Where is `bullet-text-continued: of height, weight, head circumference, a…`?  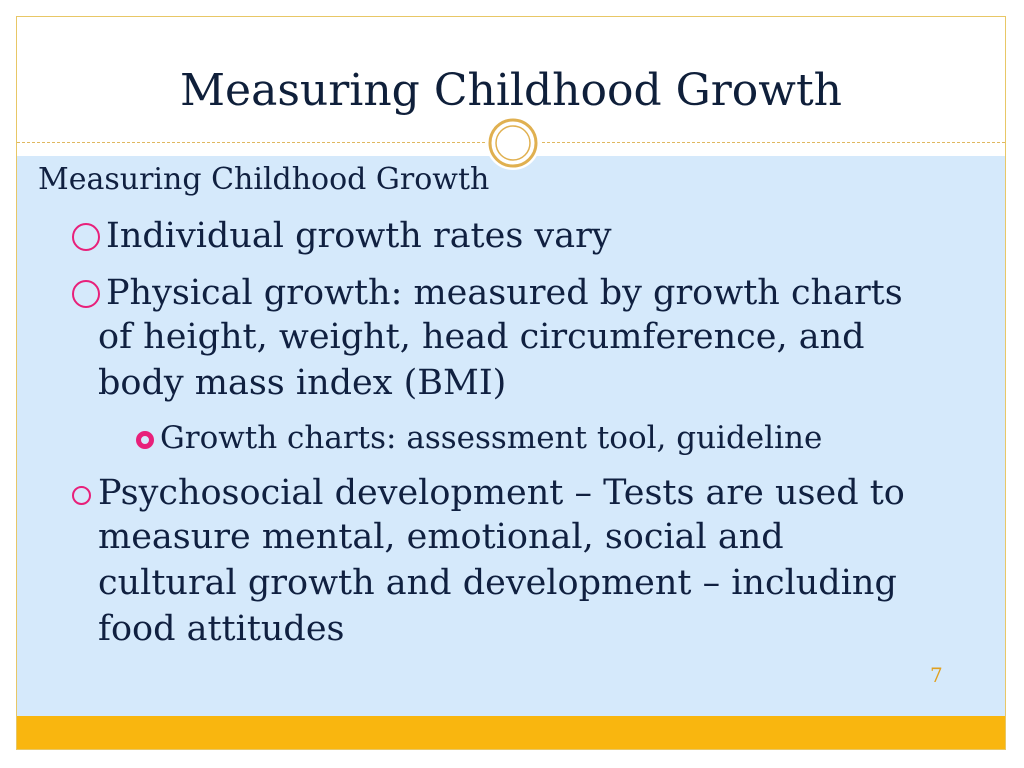
bullet-text-continued: of height, weight, head circumference, a… is located at coordinates (481, 337).